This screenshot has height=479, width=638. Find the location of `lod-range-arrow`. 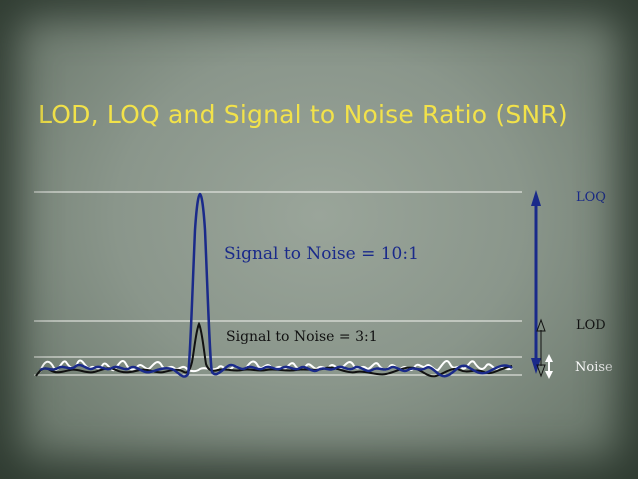

lod-range-arrow is located at coordinates (541, 348).